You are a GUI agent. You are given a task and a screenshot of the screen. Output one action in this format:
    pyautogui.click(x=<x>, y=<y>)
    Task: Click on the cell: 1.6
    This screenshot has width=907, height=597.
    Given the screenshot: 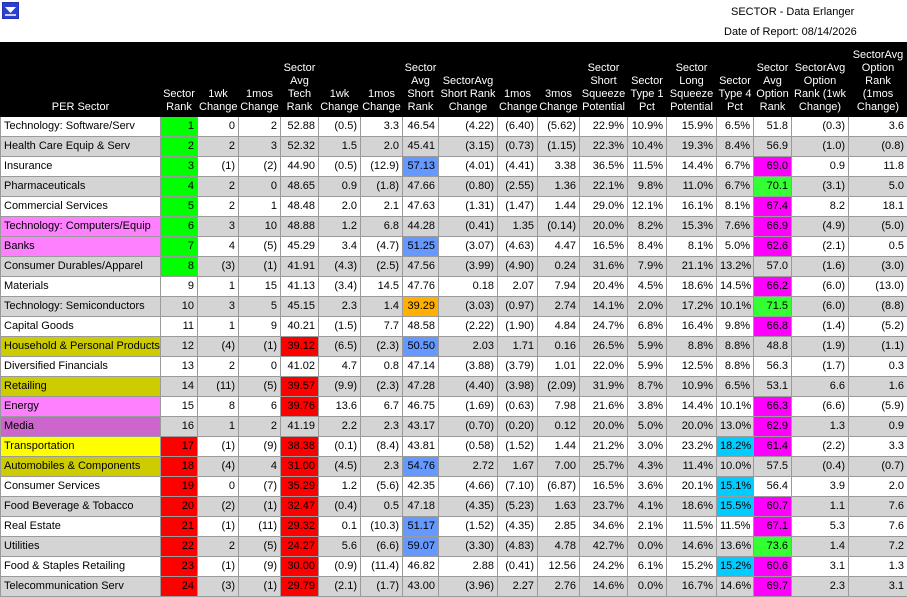 What is the action you would take?
    pyautogui.click(x=878, y=387)
    